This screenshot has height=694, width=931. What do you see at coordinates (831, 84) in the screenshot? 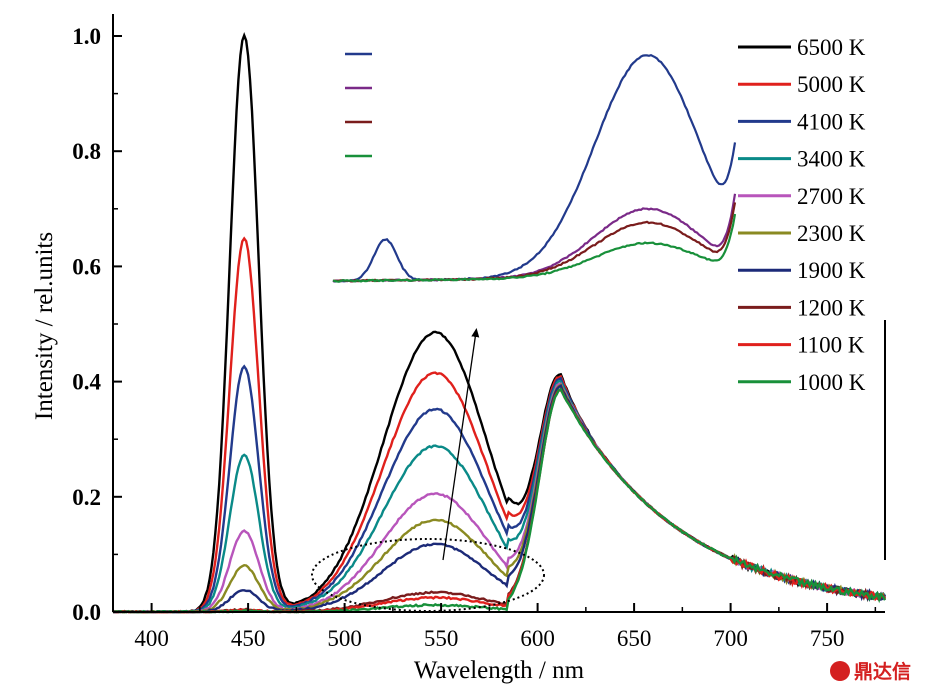
I see `legend-label: 5000 K` at bounding box center [831, 84].